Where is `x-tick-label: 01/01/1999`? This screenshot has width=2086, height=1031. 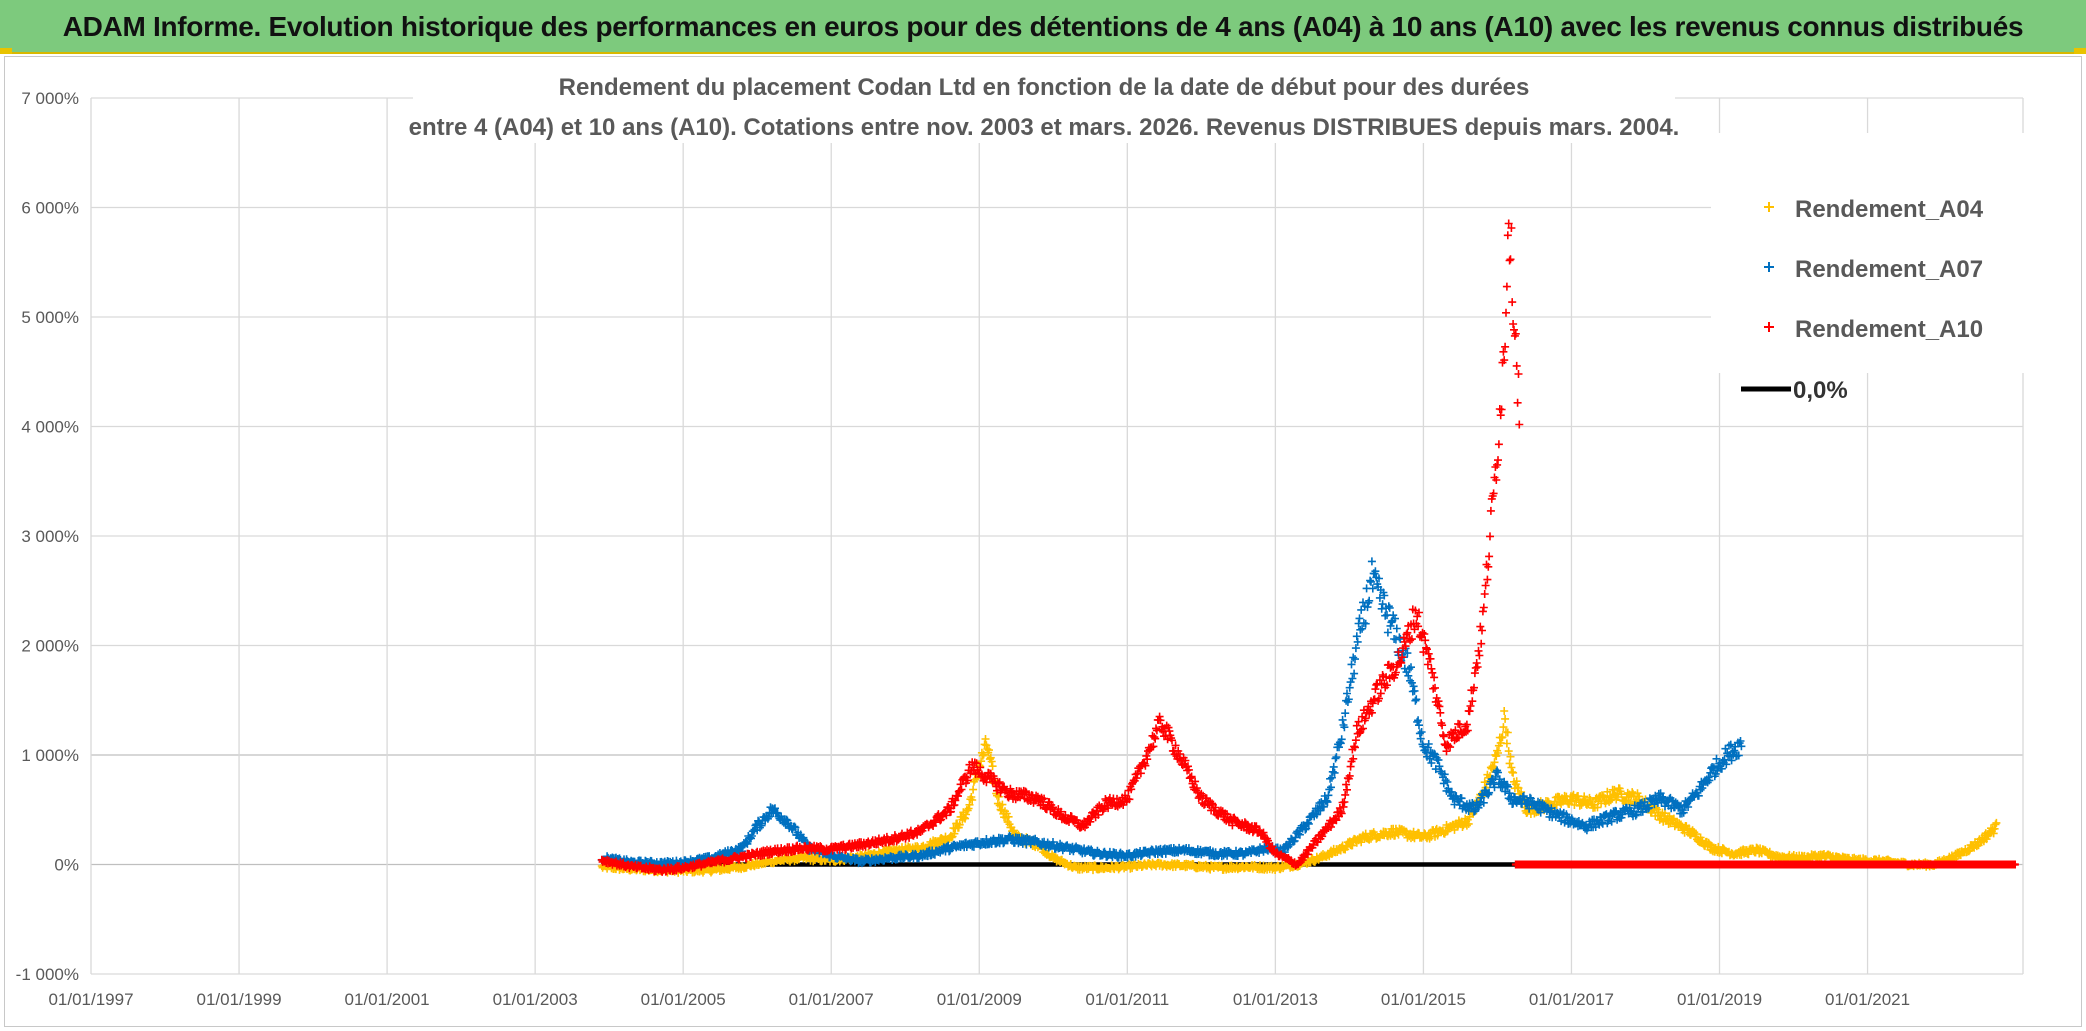
x-tick-label: 01/01/1999 is located at coordinates (238, 999).